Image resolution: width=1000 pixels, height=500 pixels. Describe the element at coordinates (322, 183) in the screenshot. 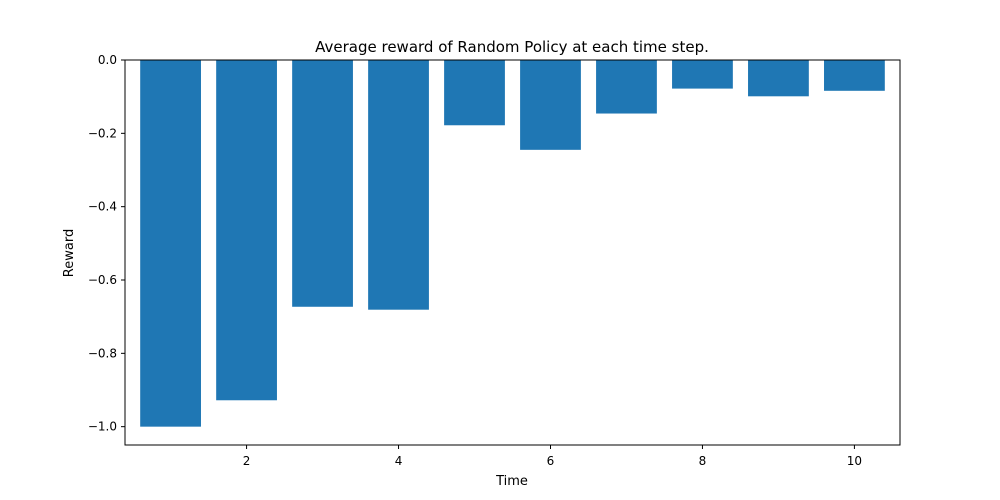

I see `bar-t3` at that location.